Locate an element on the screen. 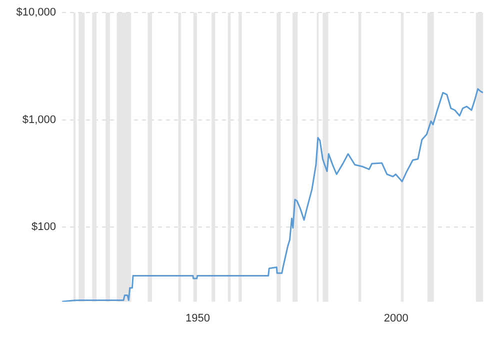  y-tick-label: $10,000 is located at coordinates (36, 12).